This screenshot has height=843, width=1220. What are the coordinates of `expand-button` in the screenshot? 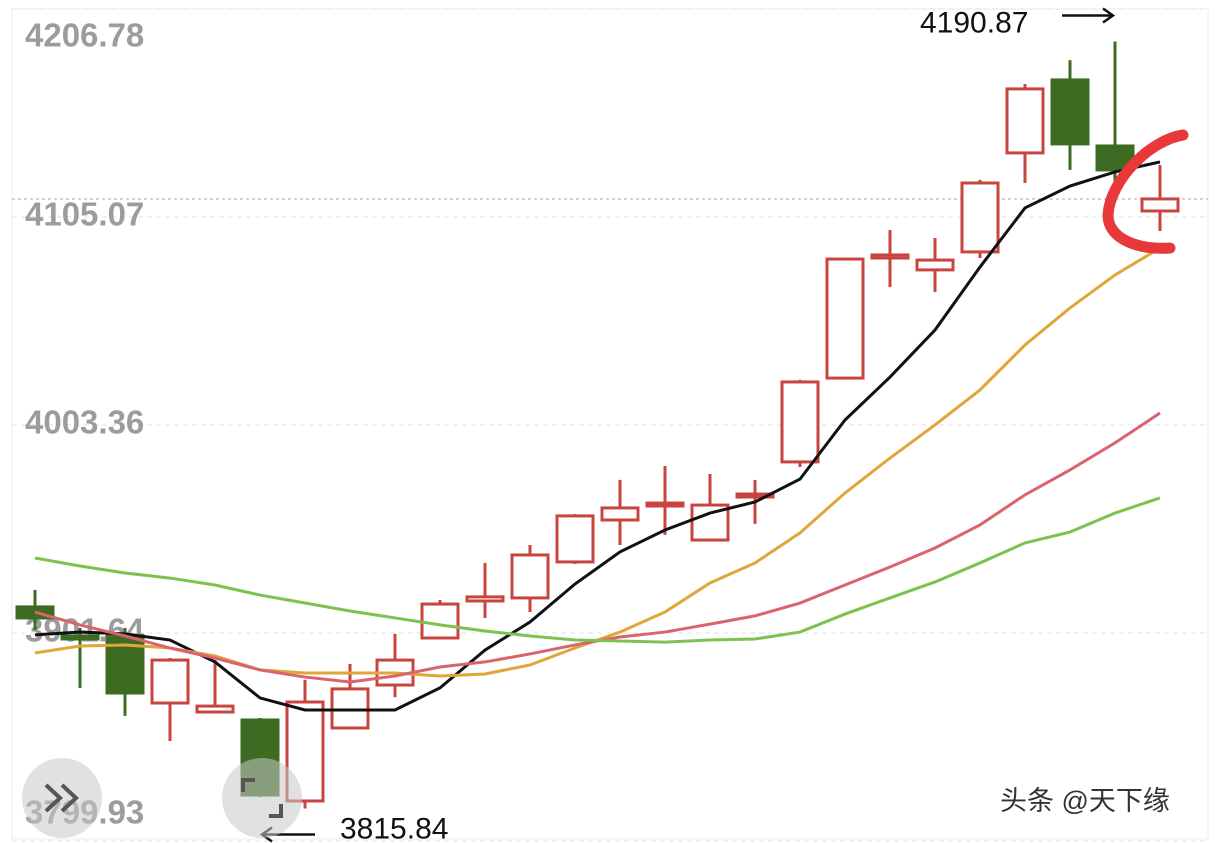 It's located at (62, 798).